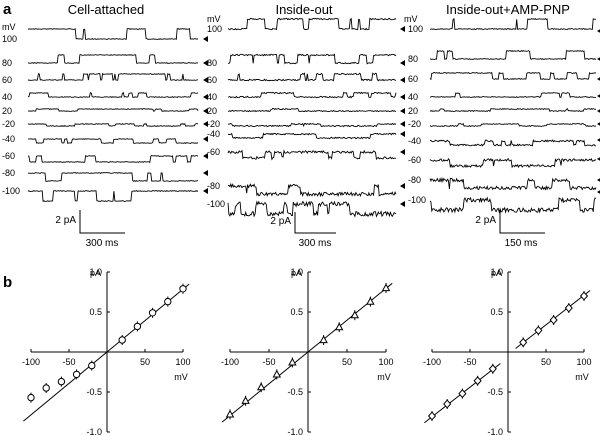  I want to click on voltage-unit-col1: mV, so click(9, 27).